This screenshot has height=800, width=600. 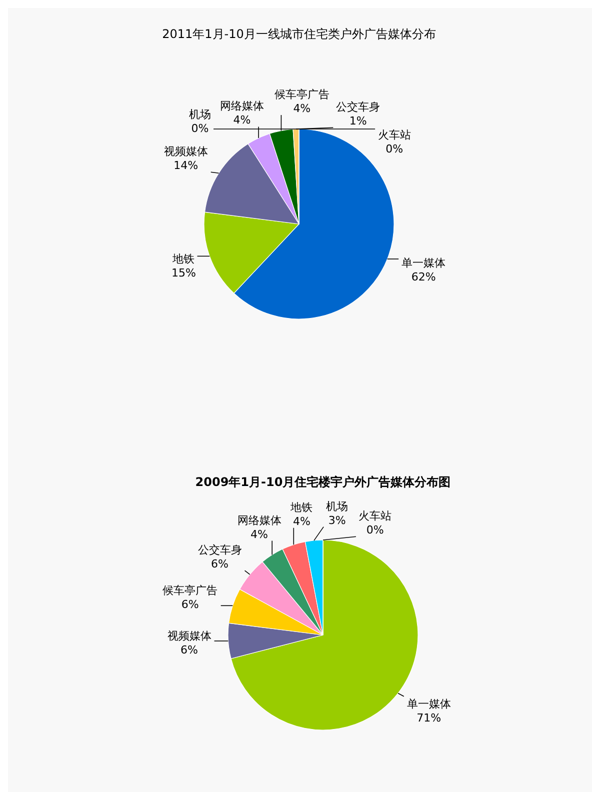 What do you see at coordinates (200, 115) in the screenshot?
I see `category-label: 机场` at bounding box center [200, 115].